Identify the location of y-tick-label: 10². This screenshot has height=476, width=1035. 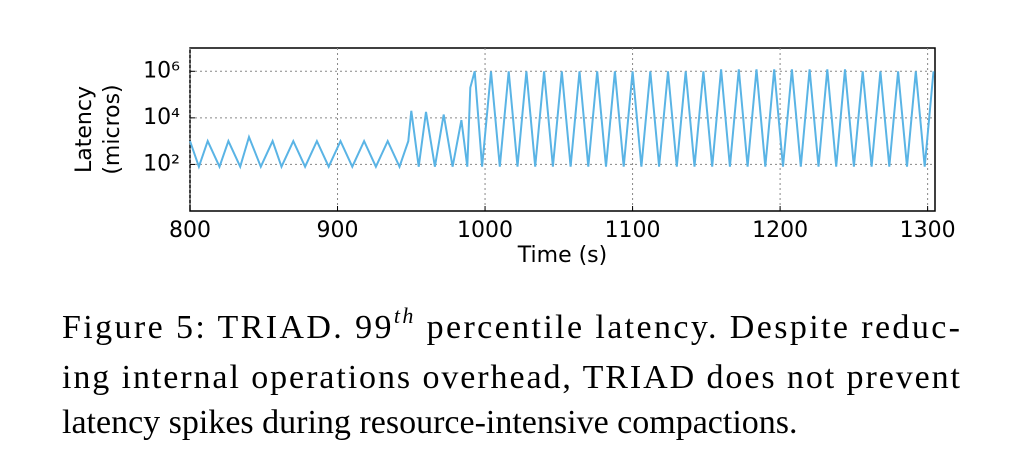
(161, 163).